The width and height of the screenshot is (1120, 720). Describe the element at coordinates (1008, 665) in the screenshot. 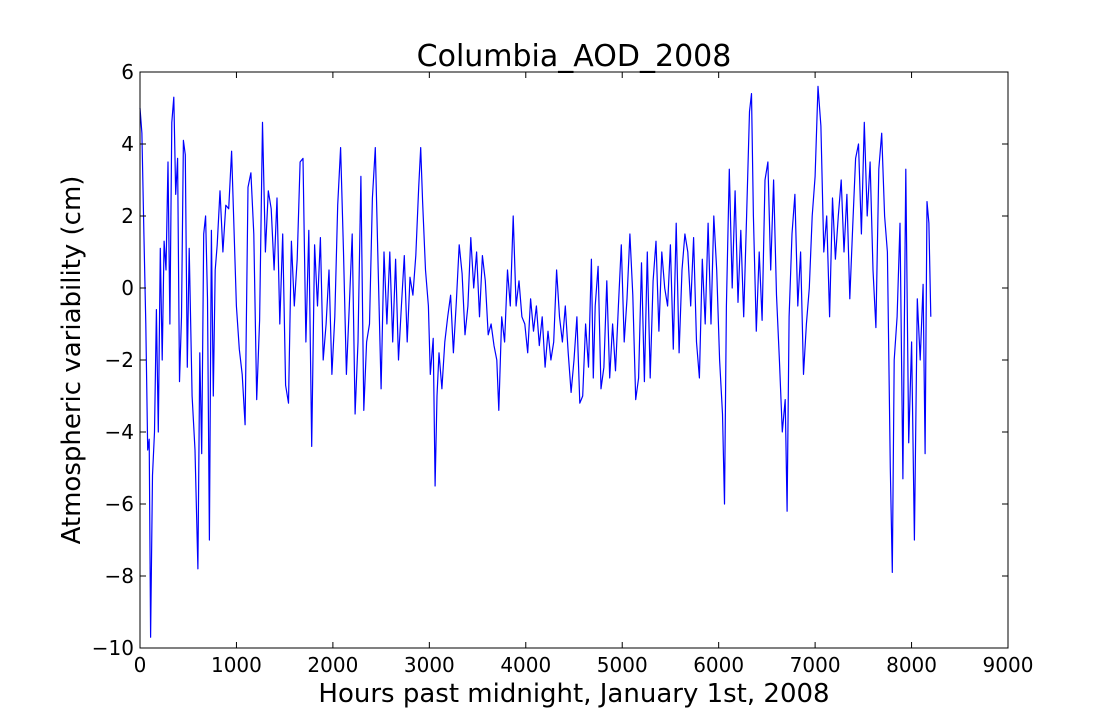

I see `x-tick-label: 9000` at that location.